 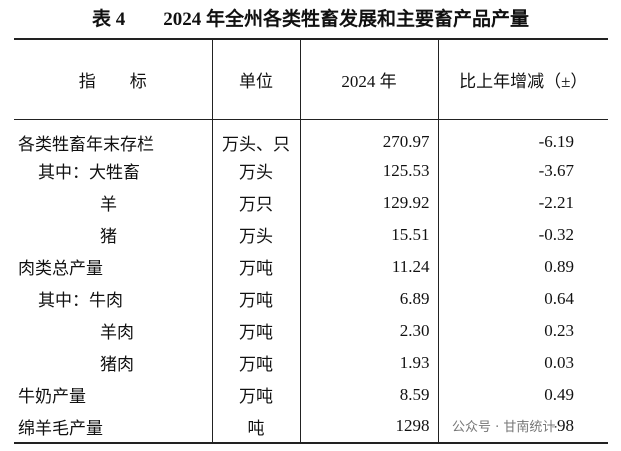 What do you see at coordinates (80, 300) in the screenshot?
I see `row-label: 其中：牛肉` at bounding box center [80, 300].